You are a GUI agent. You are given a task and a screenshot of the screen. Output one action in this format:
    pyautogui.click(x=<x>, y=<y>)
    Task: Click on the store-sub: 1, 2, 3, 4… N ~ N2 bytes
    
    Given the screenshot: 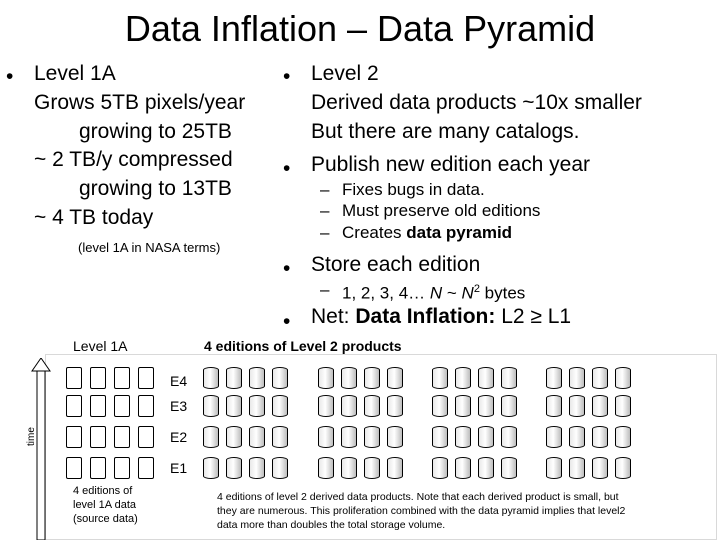 What is the action you would take?
    pyautogui.click(x=433, y=291)
    